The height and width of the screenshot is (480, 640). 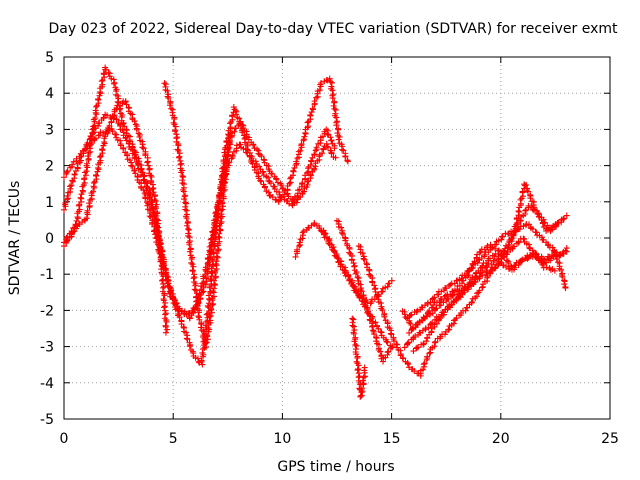 What do you see at coordinates (15, 238) in the screenshot?
I see `y-axis-label: SDTVAR / TECUs` at bounding box center [15, 238].